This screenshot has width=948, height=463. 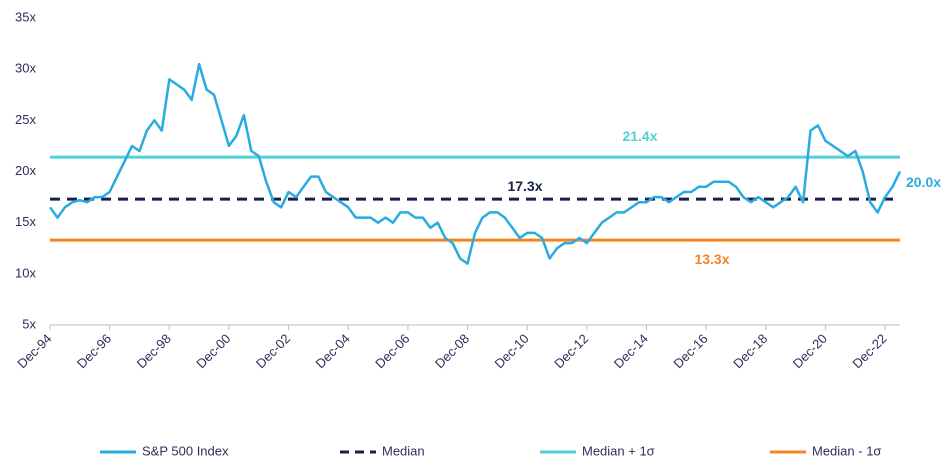 What do you see at coordinates (25, 119) in the screenshot?
I see `y-tick-label: 25x` at bounding box center [25, 119].